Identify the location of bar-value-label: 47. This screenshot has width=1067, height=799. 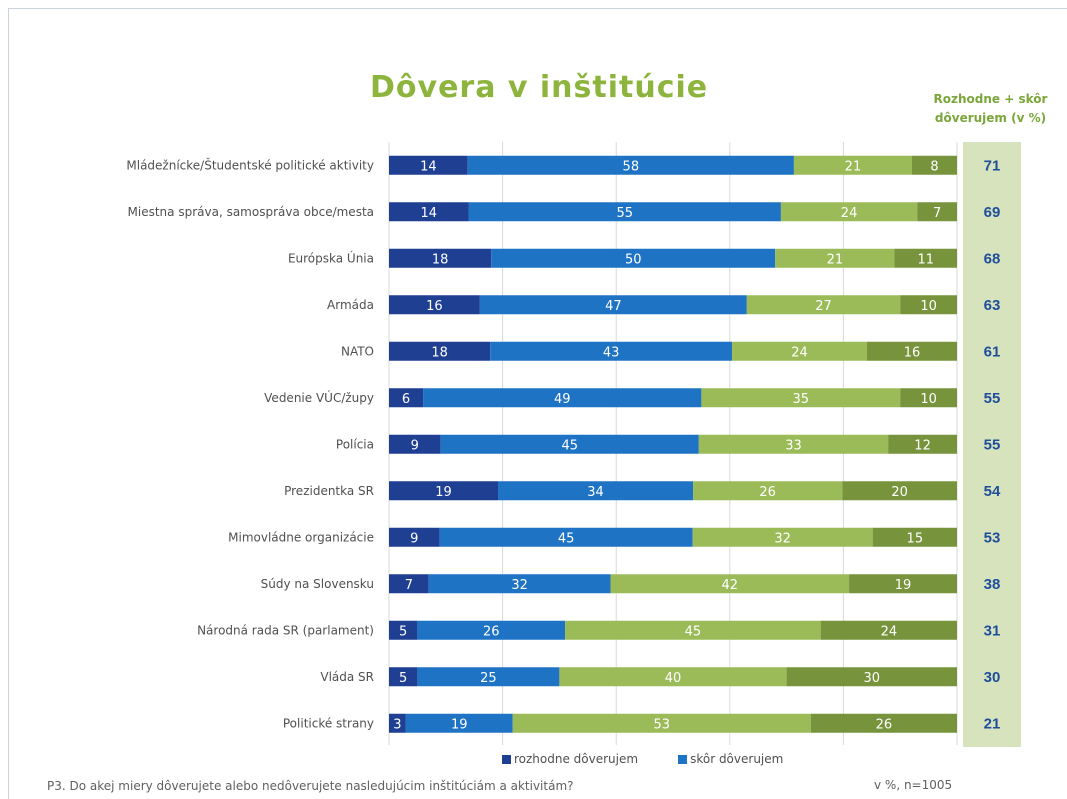
(613, 306).